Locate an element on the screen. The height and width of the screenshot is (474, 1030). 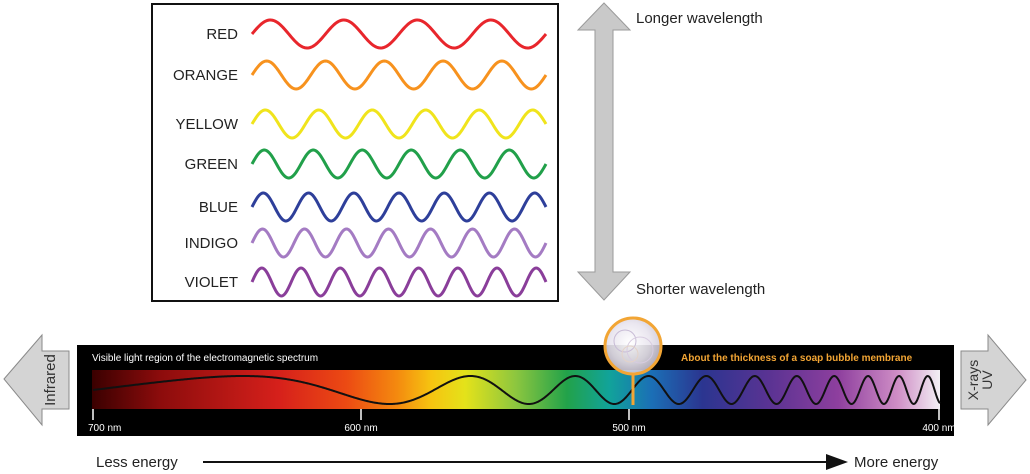
infrared-arrow: Infrared is located at coordinates (36, 380).